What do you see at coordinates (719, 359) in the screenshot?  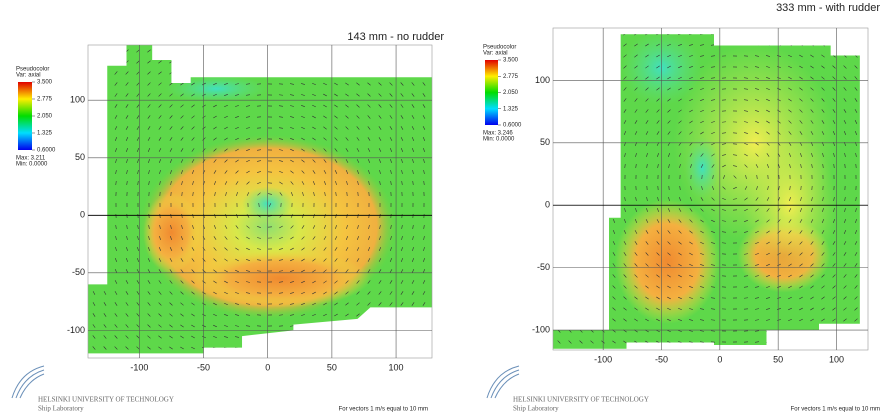 I see `x-tick-label: 0` at bounding box center [719, 359].